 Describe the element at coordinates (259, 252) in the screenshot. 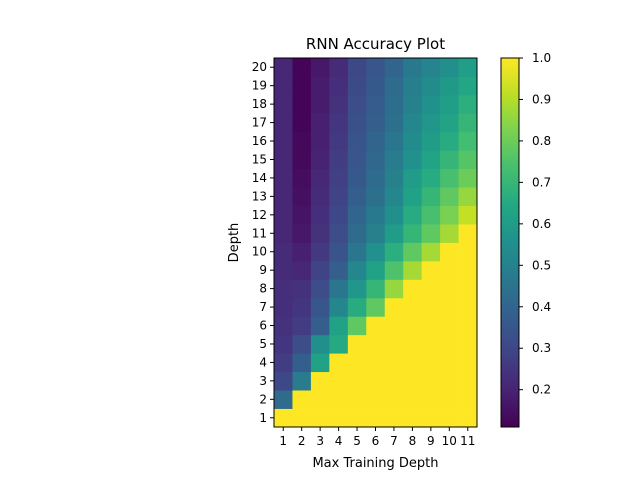

I see `y-tick-label: 10` at that location.